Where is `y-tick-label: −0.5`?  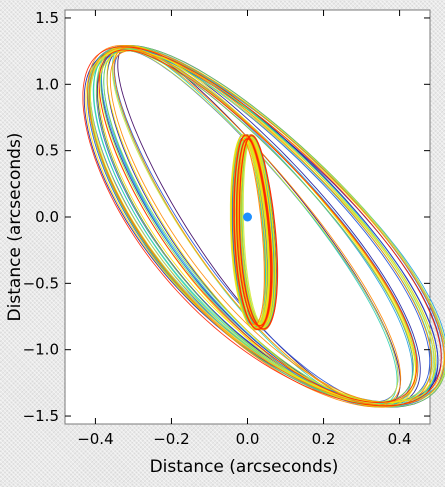 y-tick-label: −0.5 is located at coordinates (41, 283).